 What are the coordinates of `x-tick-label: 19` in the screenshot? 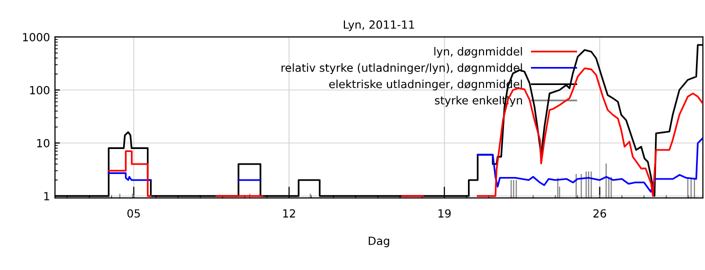 It's located at (444, 213).